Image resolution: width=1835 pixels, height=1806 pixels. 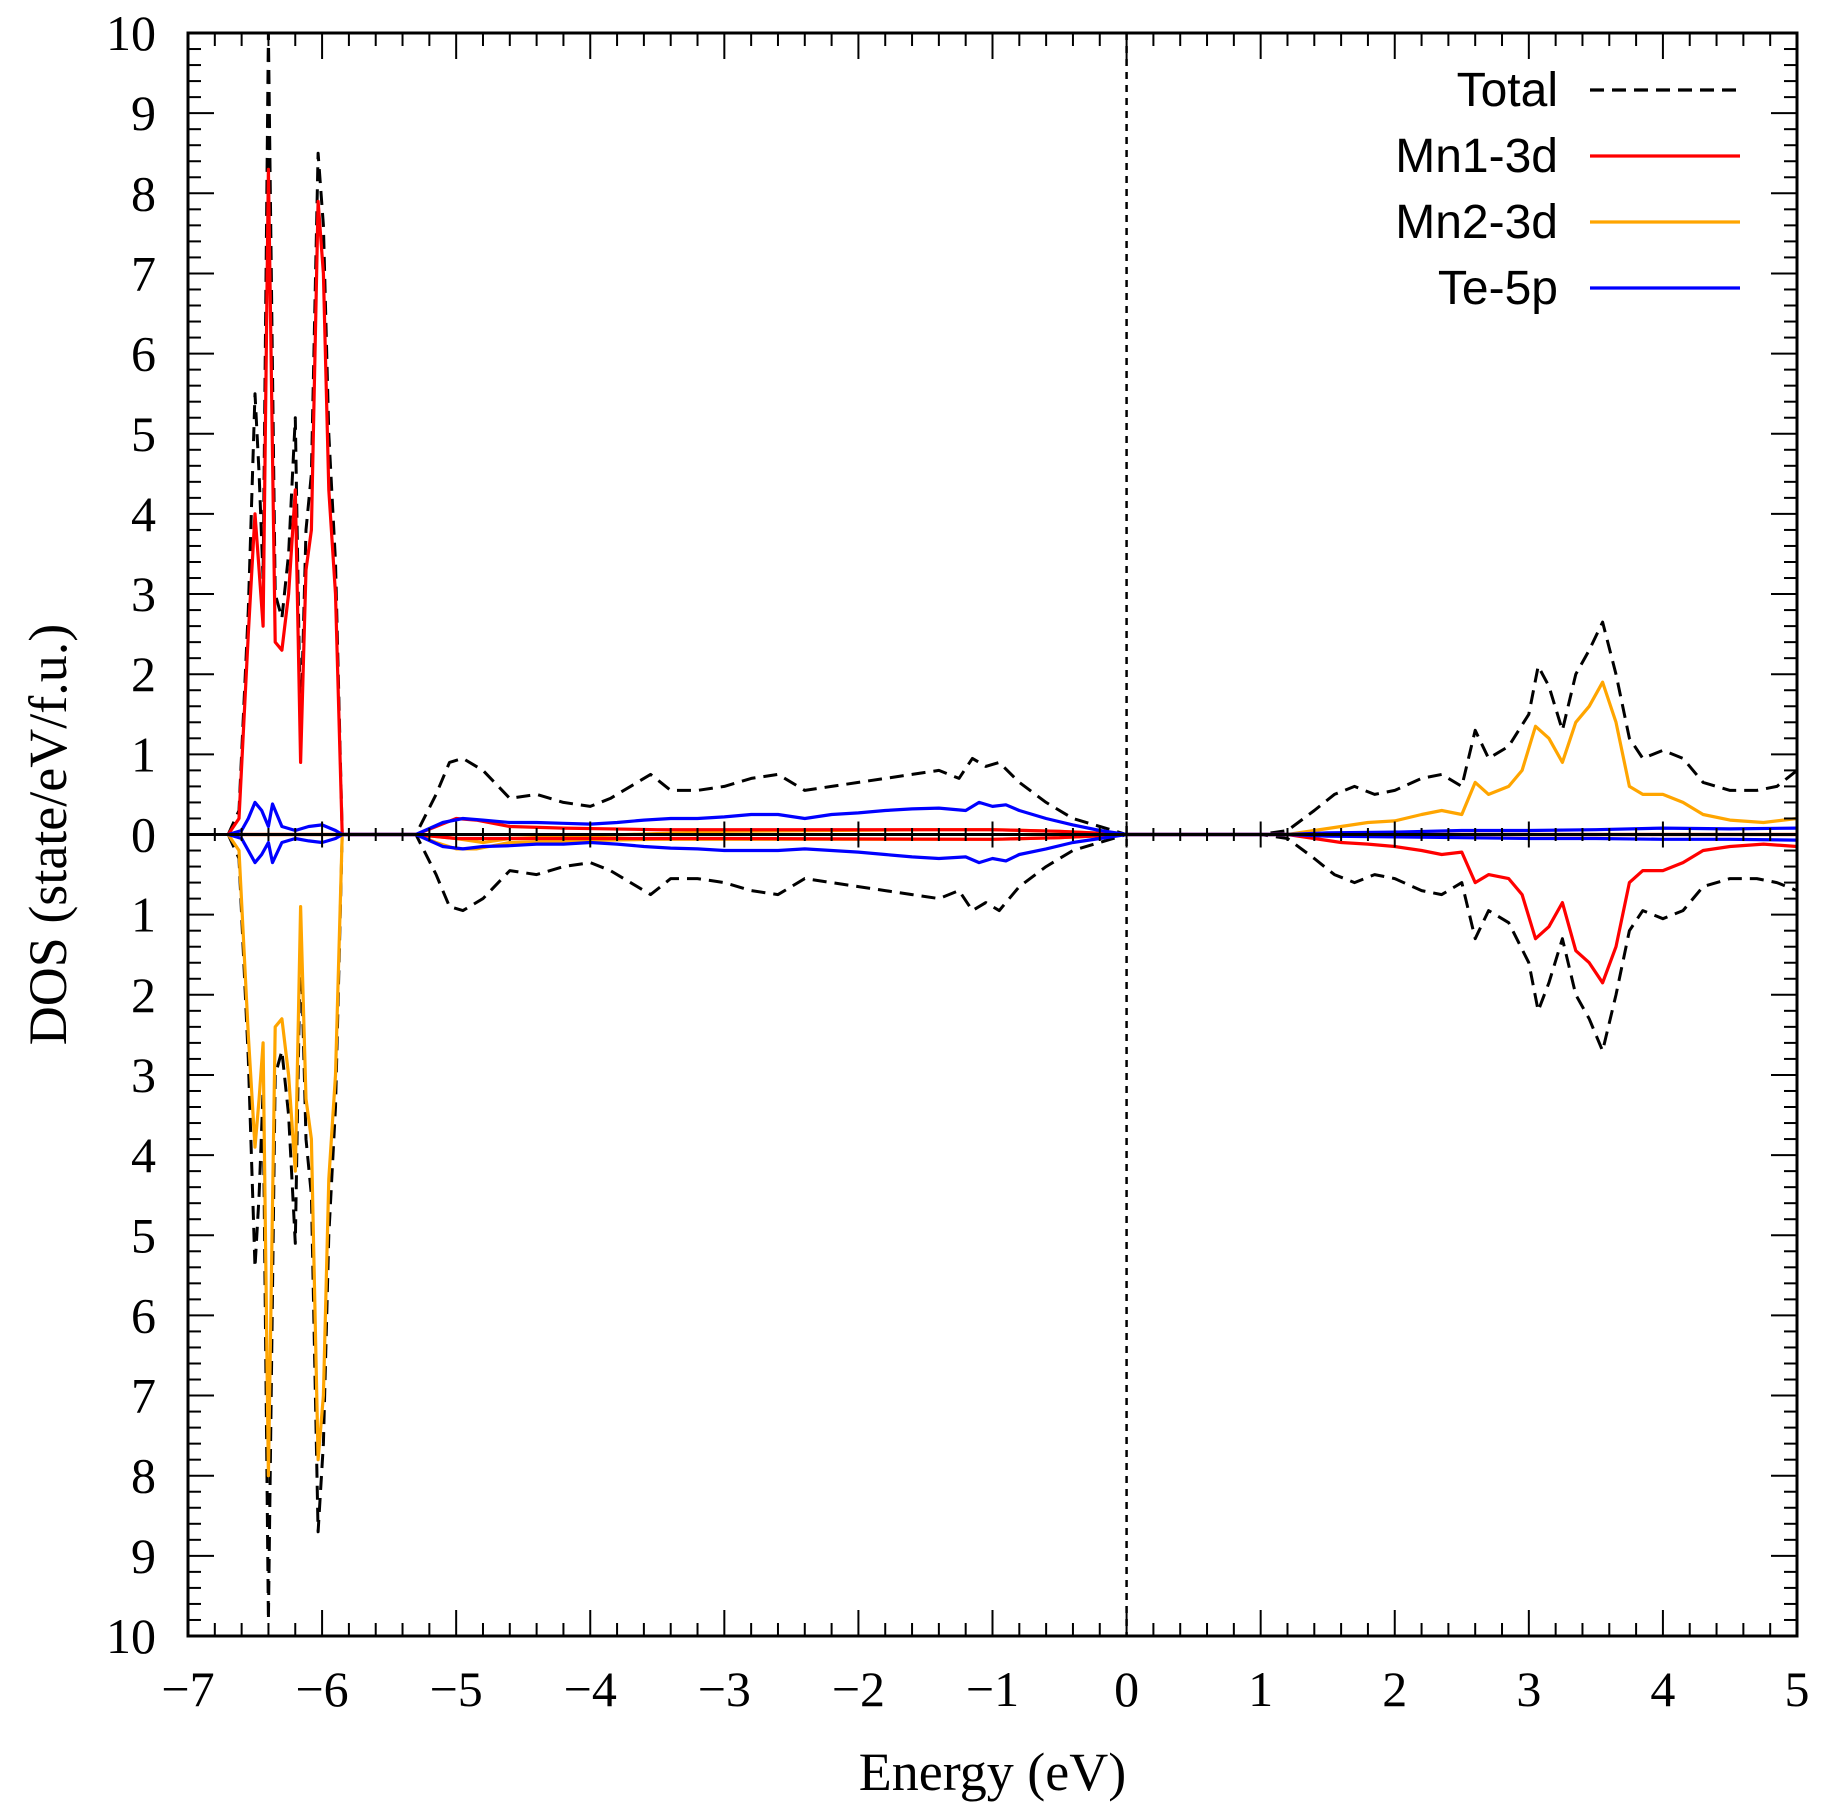 I want to click on x-tick-label: 4, so click(x=1662, y=1689).